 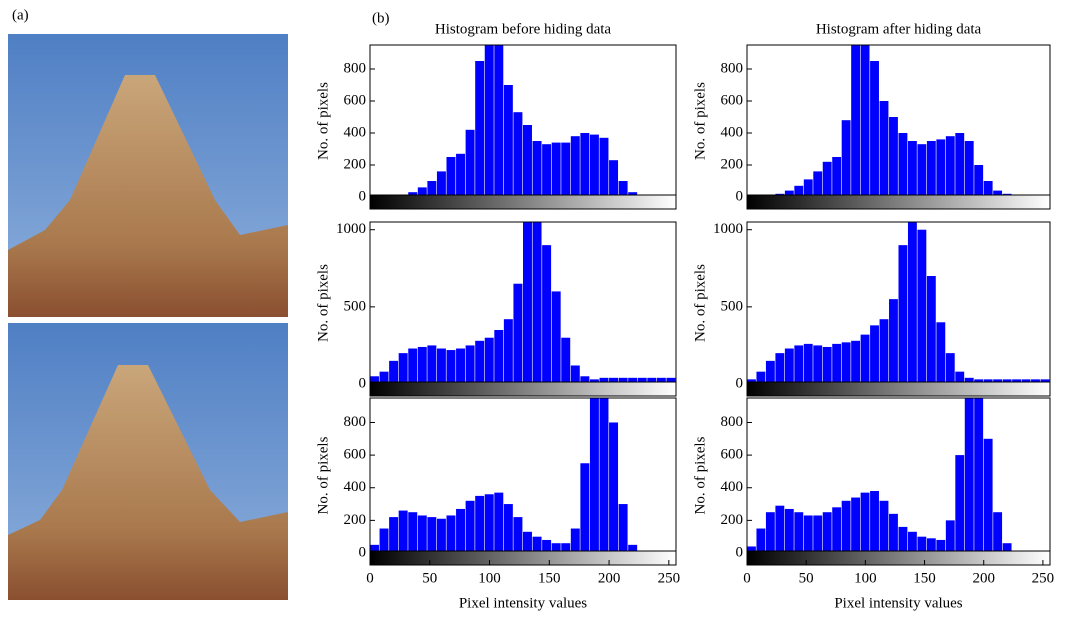 What do you see at coordinates (899, 29) in the screenshot?
I see `chart-title: Histogram after hiding data` at bounding box center [899, 29].